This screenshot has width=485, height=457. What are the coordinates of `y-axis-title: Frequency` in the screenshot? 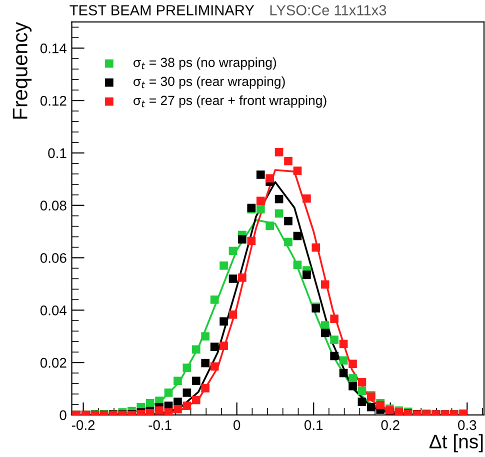 It's located at (22, 70).